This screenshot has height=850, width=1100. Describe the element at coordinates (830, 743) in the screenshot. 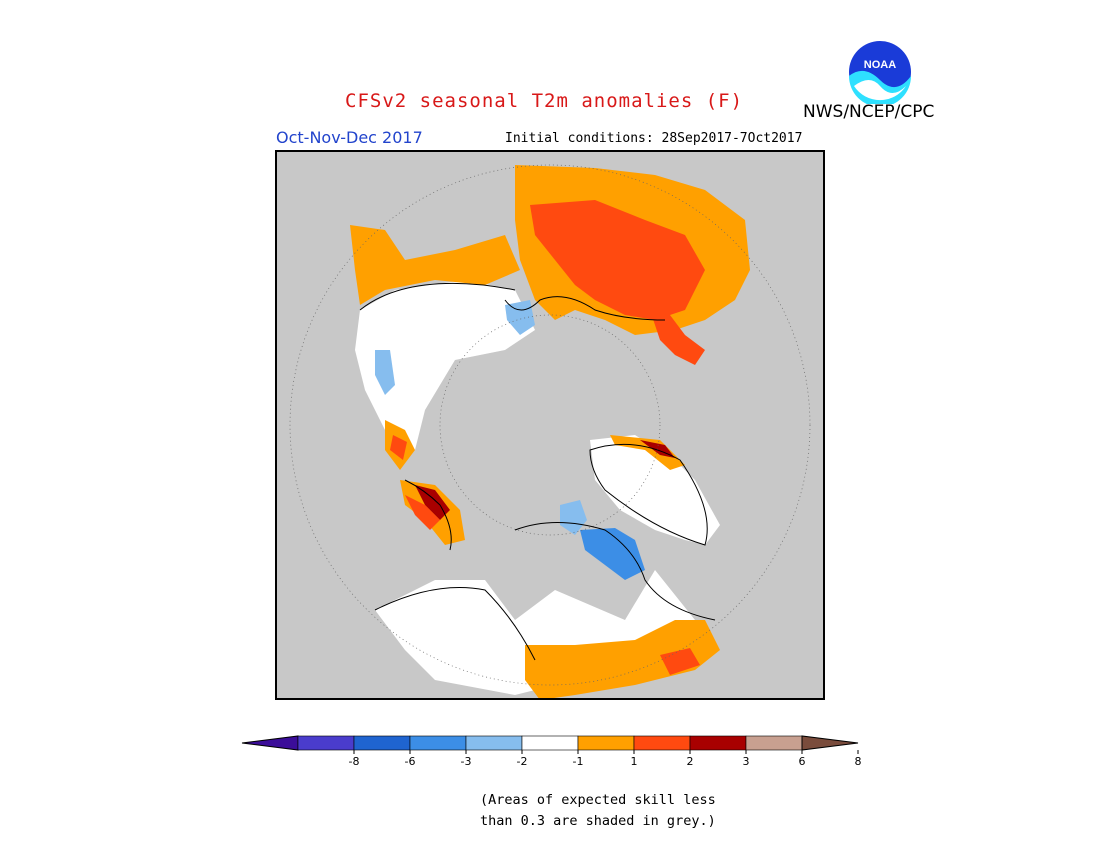

I see `colorbar-arrow-right` at that location.